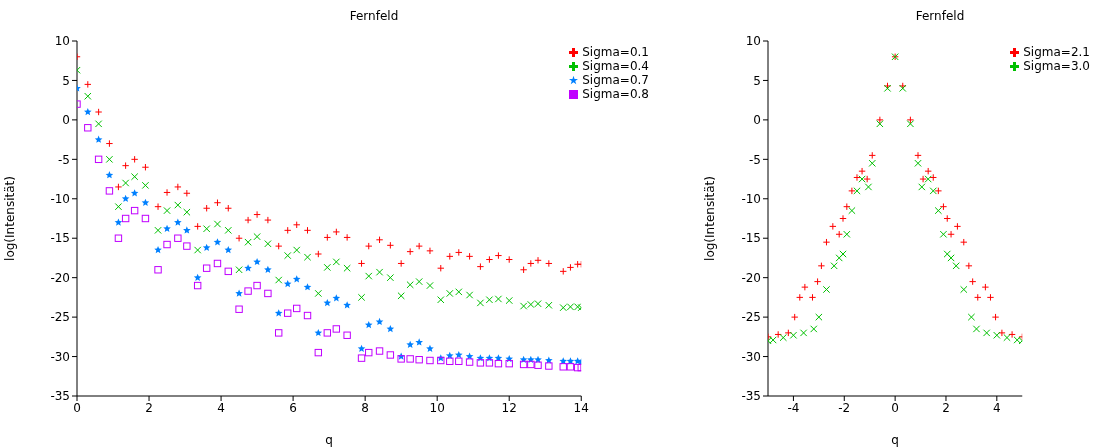 The height and width of the screenshot is (447, 1119). I want to click on x-tick-label: 2, so click(149, 407).